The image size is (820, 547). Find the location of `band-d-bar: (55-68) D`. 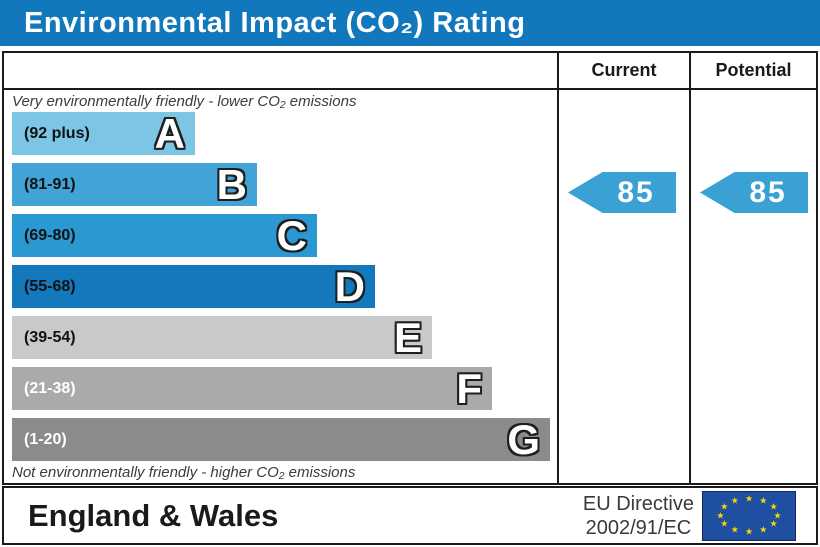

band-d-bar: (55-68) D is located at coordinates (193, 286).